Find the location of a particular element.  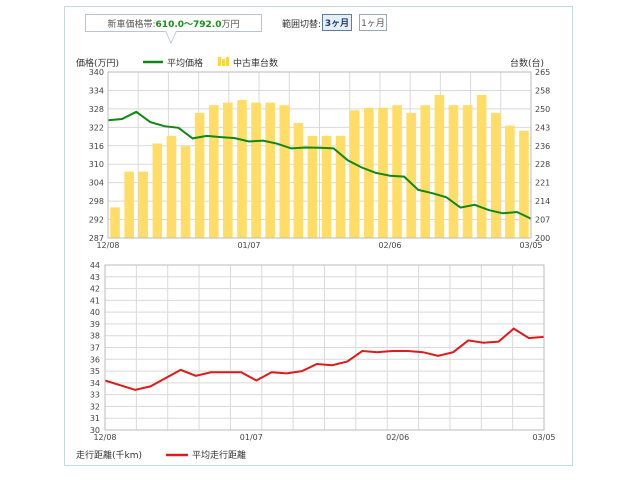

y-left-tick-label: 316 is located at coordinates (96, 146).